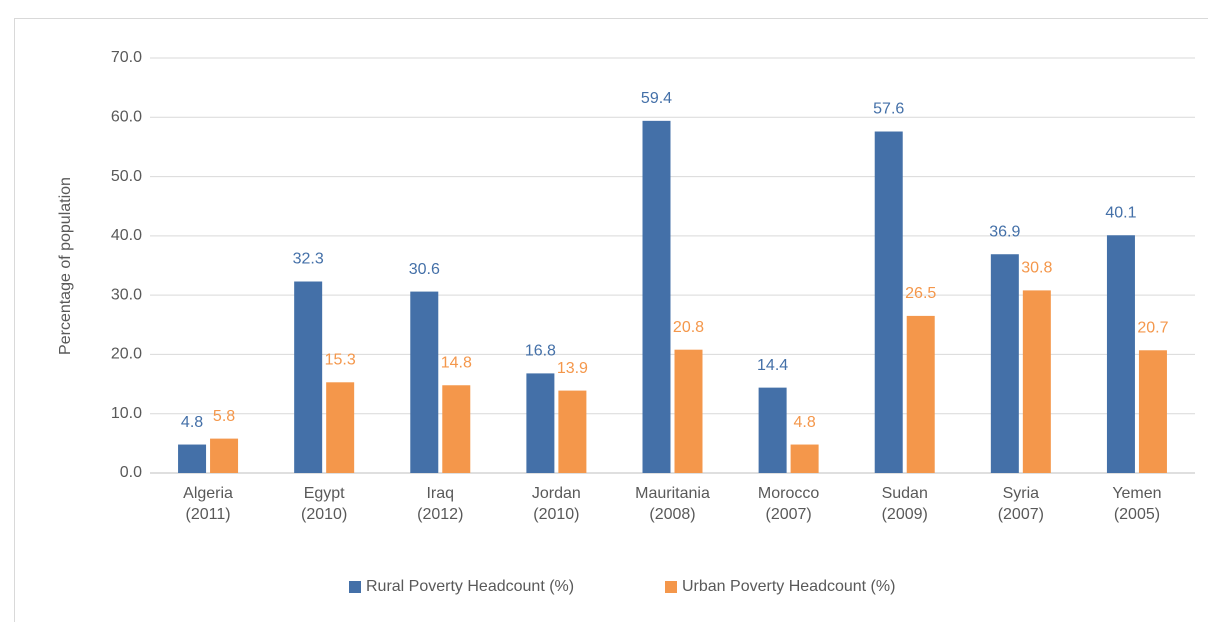  What do you see at coordinates (556, 504) in the screenshot?
I see `x-tick-label: Jordan (2010)` at bounding box center [556, 504].